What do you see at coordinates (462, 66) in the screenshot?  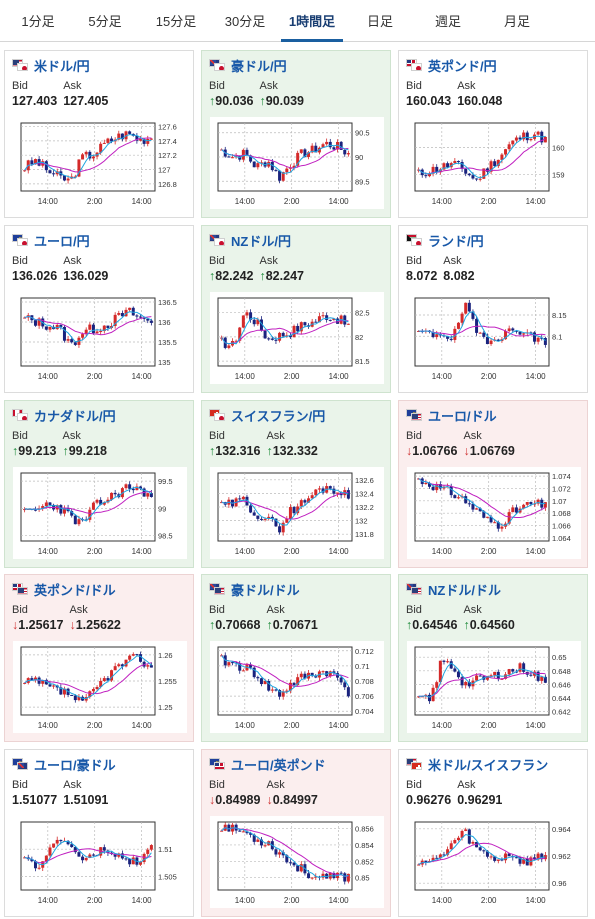 I see `pair-name: 英ポンド/円` at bounding box center [462, 66].